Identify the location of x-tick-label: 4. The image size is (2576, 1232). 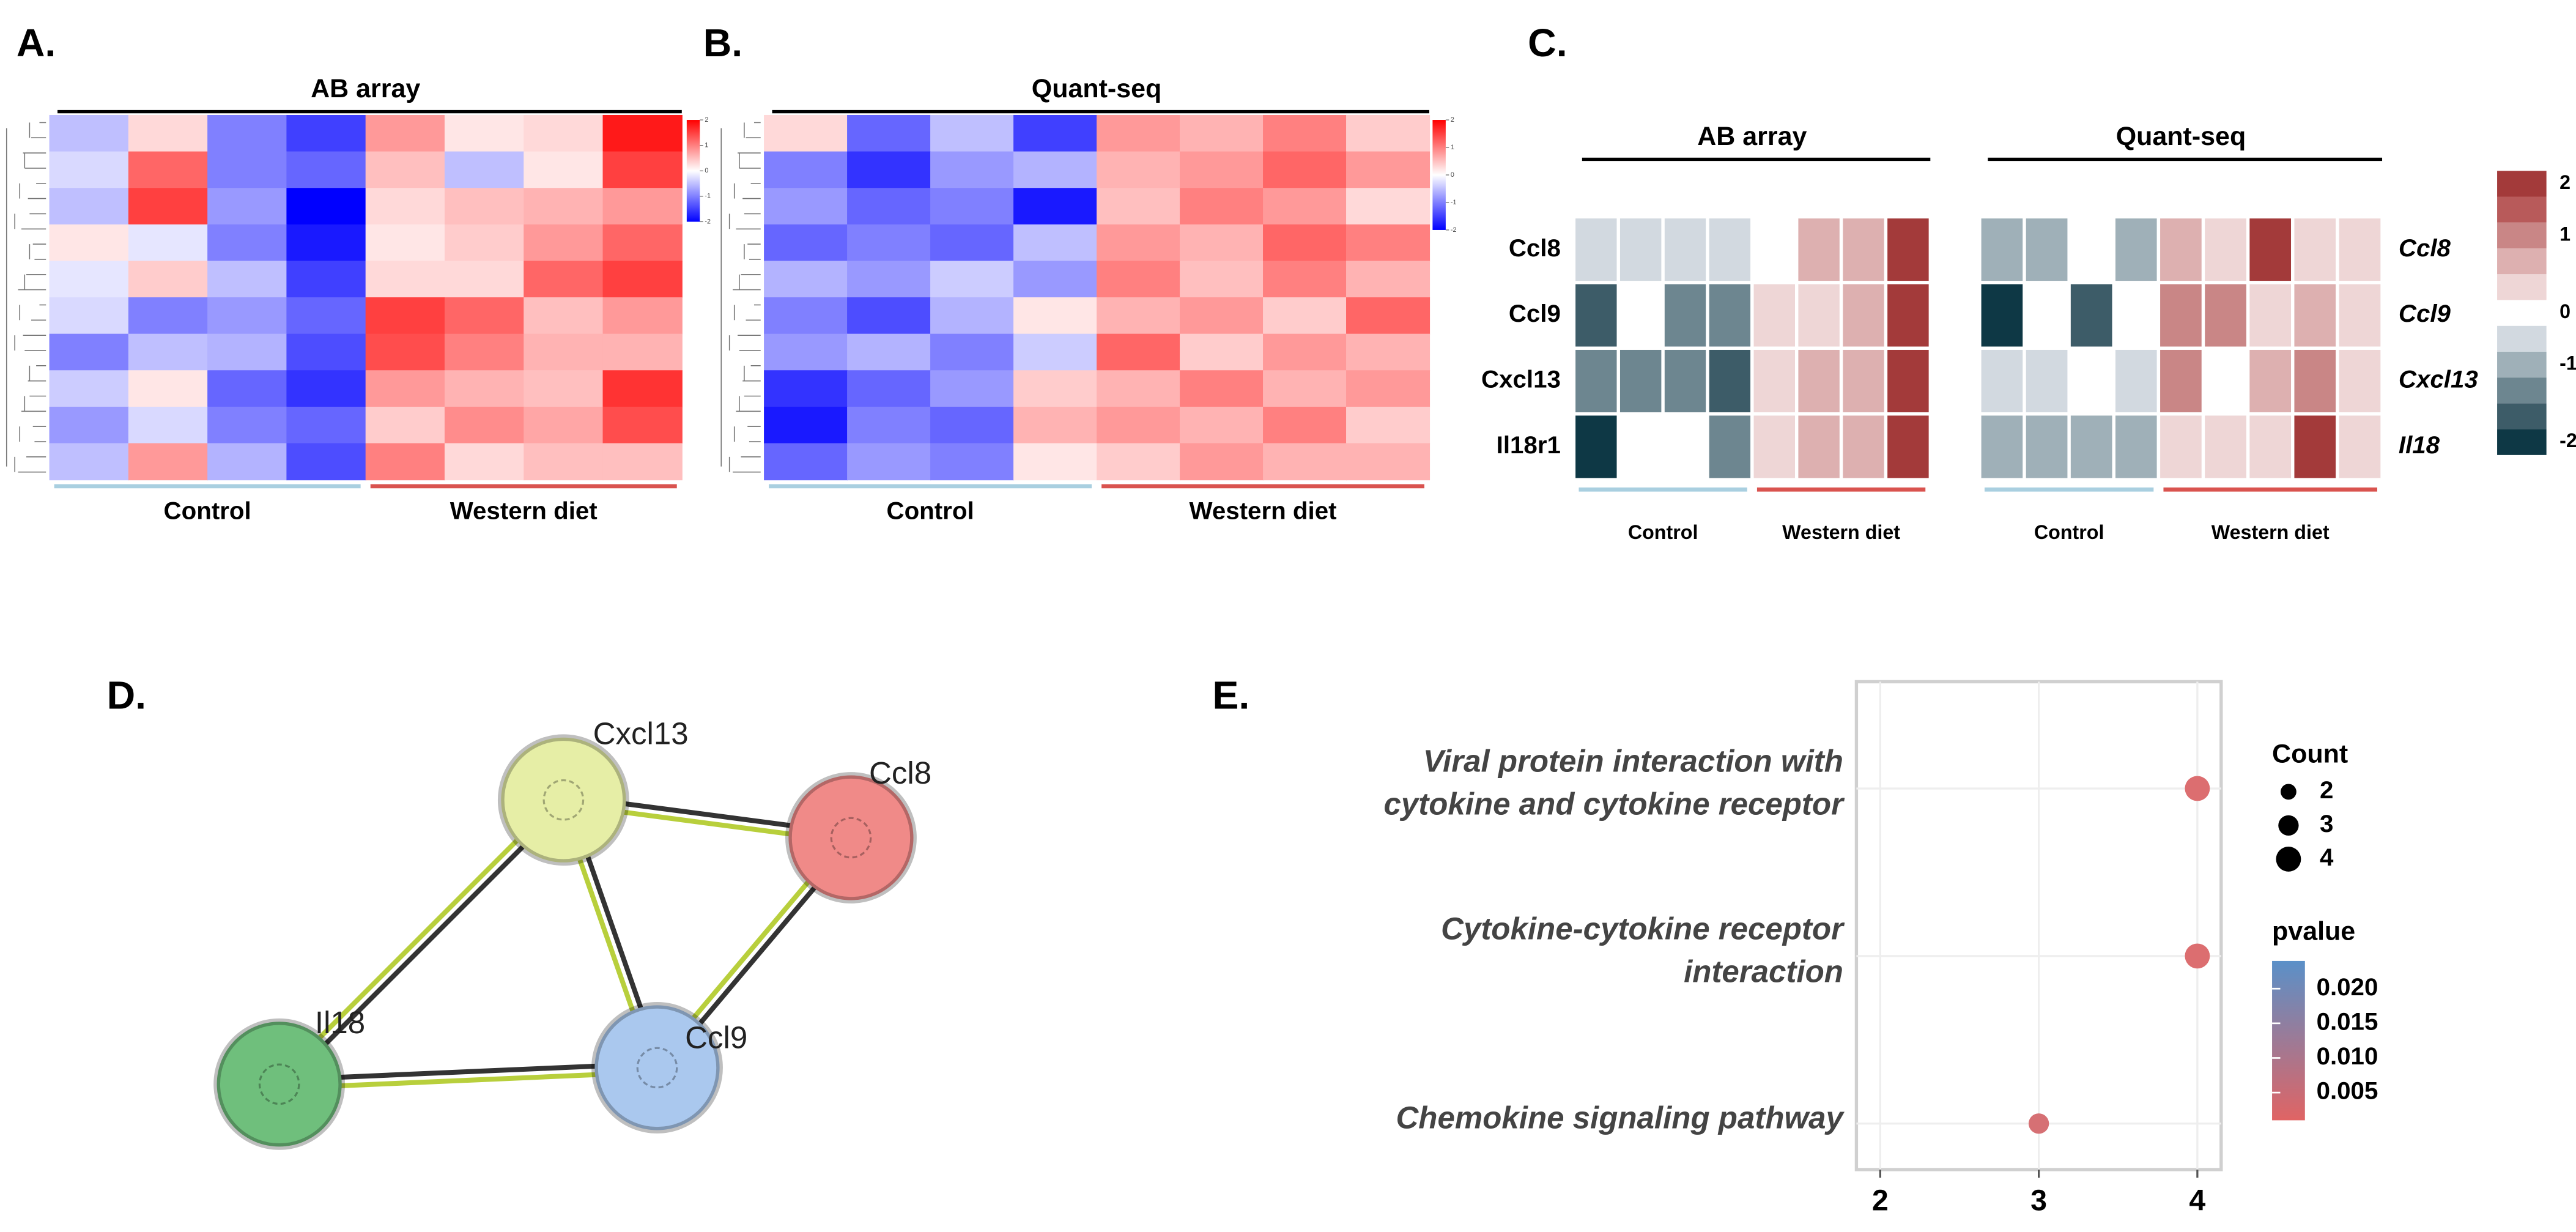
(2197, 1200).